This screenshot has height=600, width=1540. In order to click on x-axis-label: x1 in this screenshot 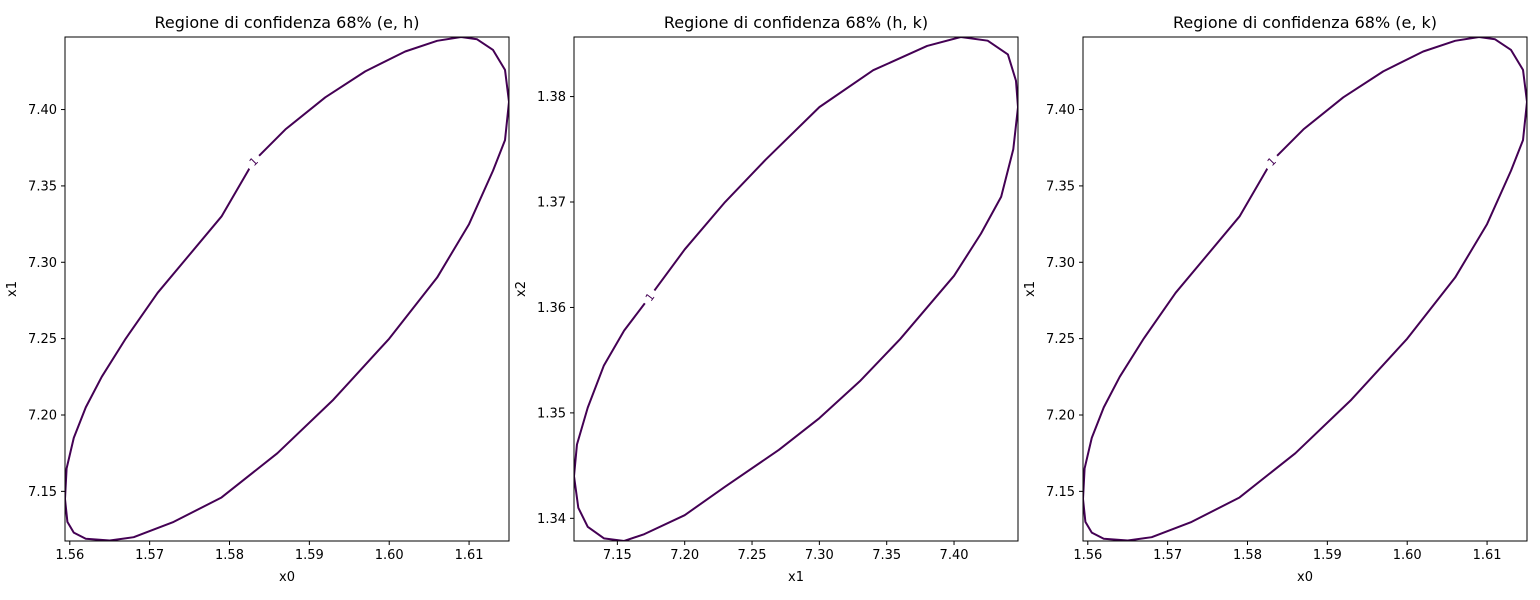, I will do `click(796, 577)`.